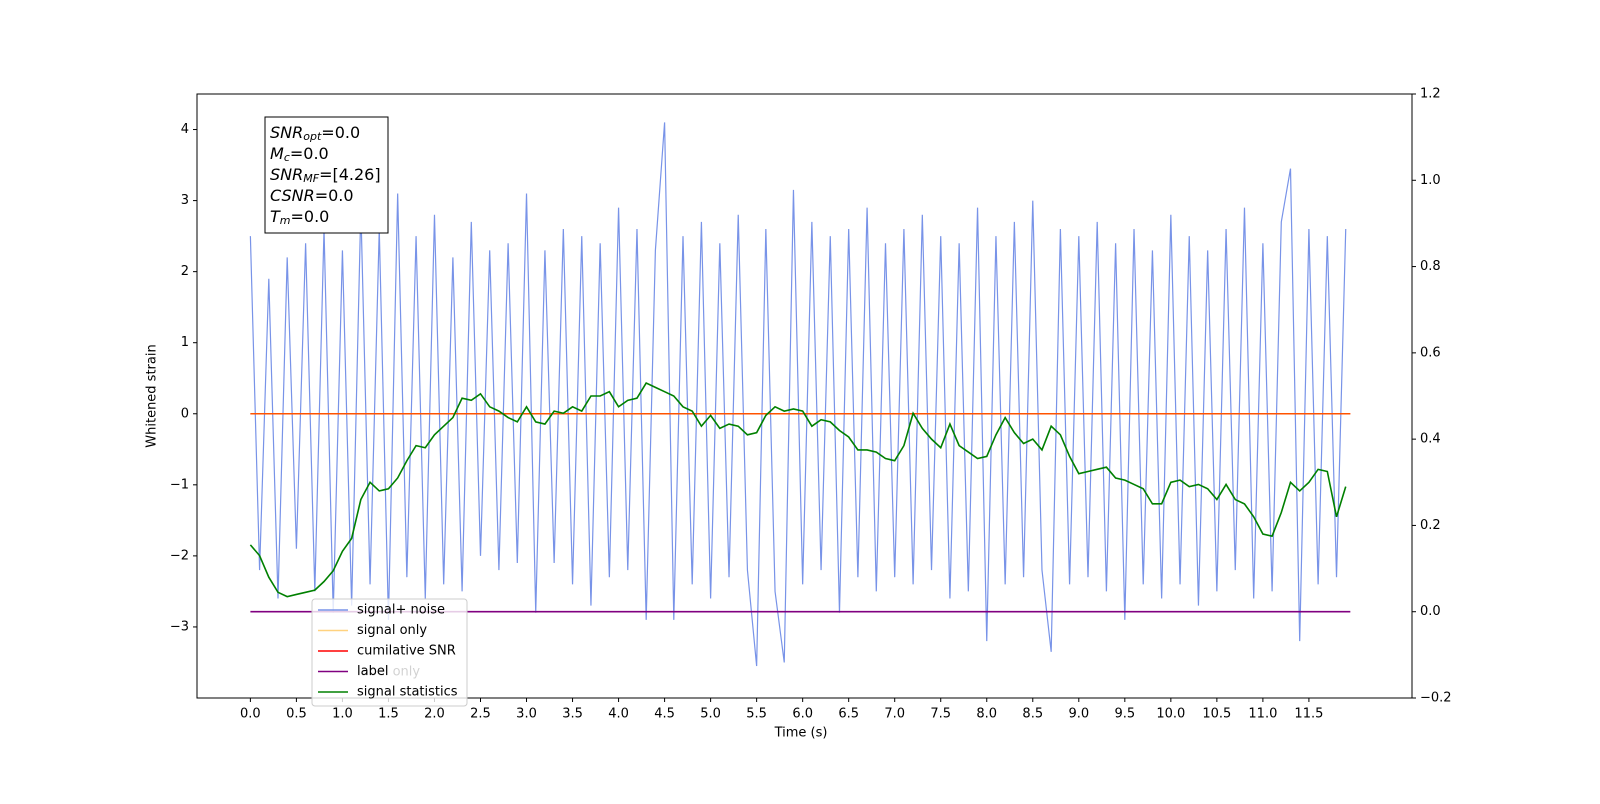  I want to click on x-tick-label: 4.0, so click(618, 714).